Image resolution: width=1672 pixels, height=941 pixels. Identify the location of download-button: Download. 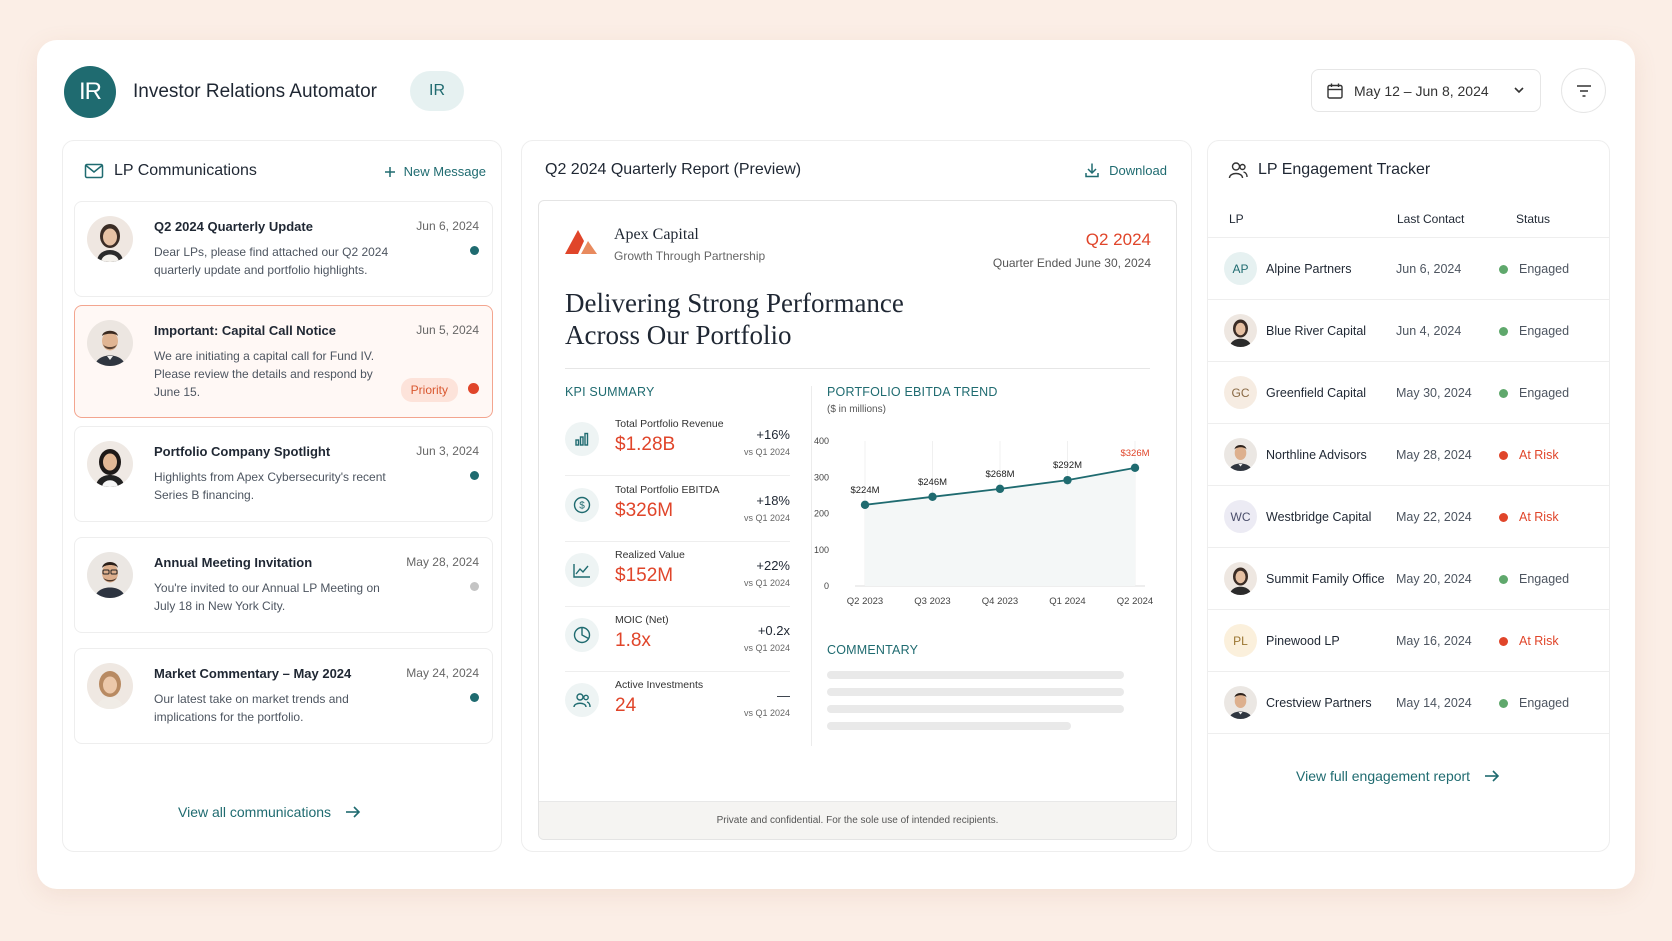
(1125, 170).